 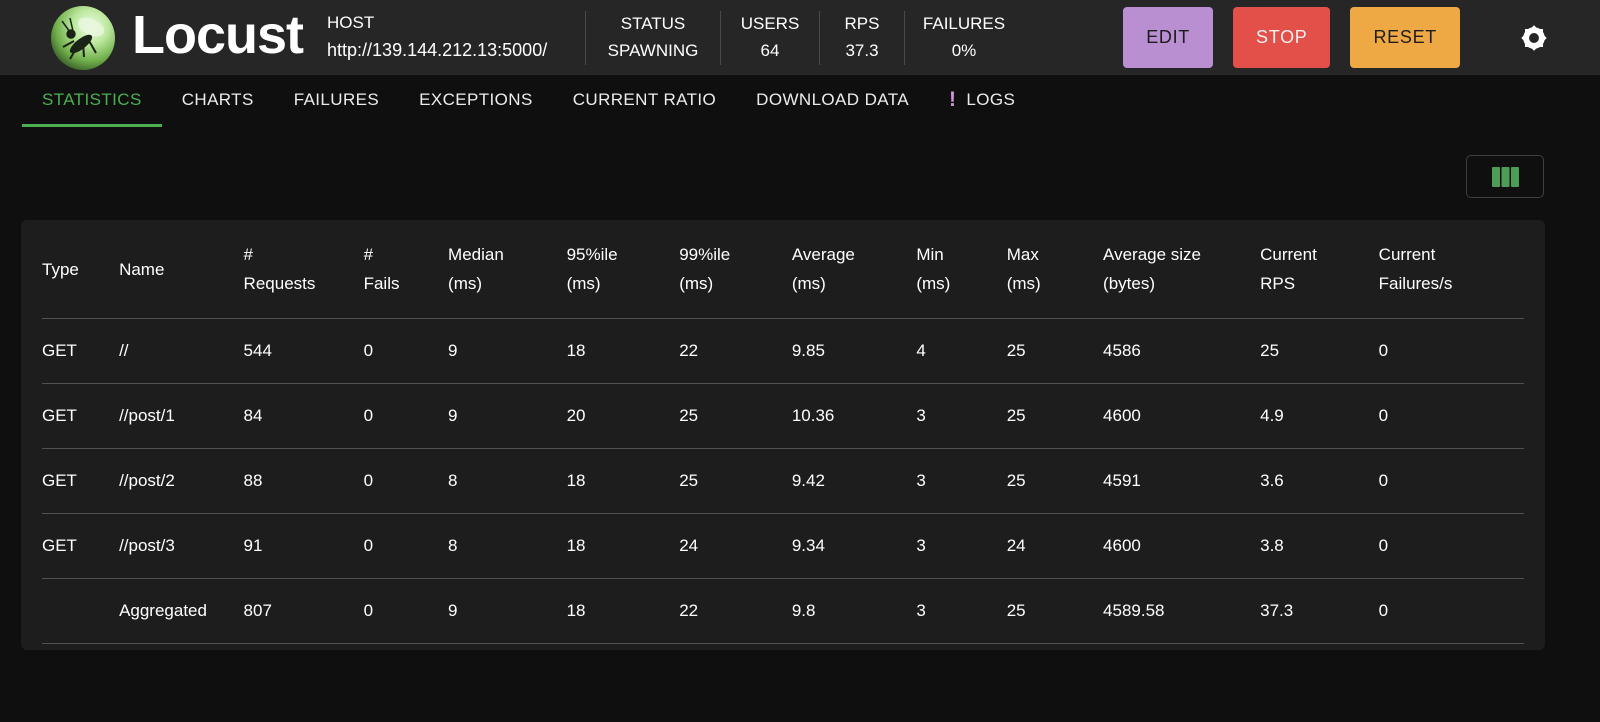 I want to click on table-row: GET //post/2 88 0 8 18 25 9.42 3 25 4591 3.6 0, so click(x=783, y=481).